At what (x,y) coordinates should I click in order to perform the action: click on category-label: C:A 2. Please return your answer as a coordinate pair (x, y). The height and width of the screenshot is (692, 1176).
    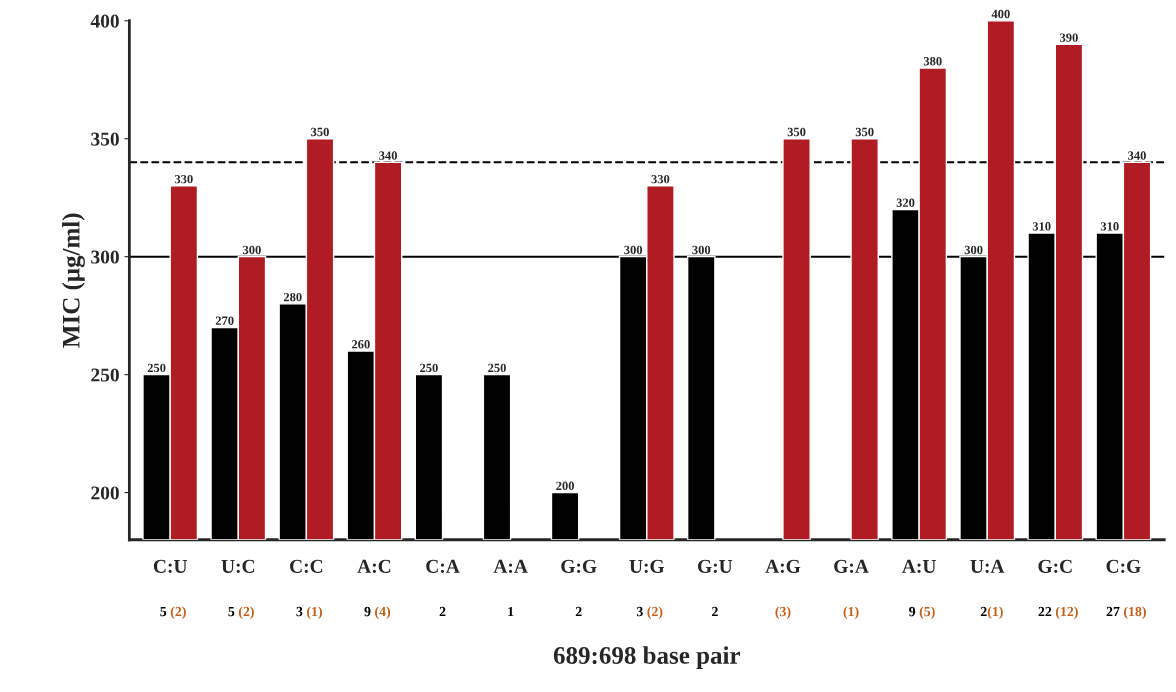
    Looking at the image, I should click on (443, 588).